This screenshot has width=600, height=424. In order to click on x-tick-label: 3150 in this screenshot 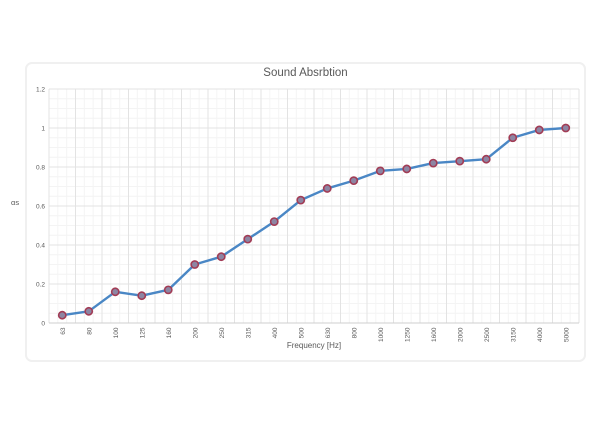, I will do `click(513, 334)`.